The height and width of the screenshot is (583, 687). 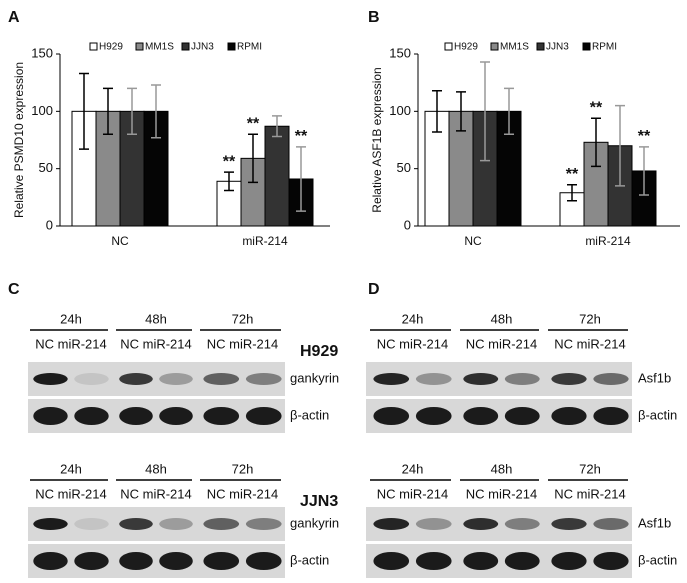 What do you see at coordinates (374, 17) in the screenshot?
I see `panel-label: B` at bounding box center [374, 17].